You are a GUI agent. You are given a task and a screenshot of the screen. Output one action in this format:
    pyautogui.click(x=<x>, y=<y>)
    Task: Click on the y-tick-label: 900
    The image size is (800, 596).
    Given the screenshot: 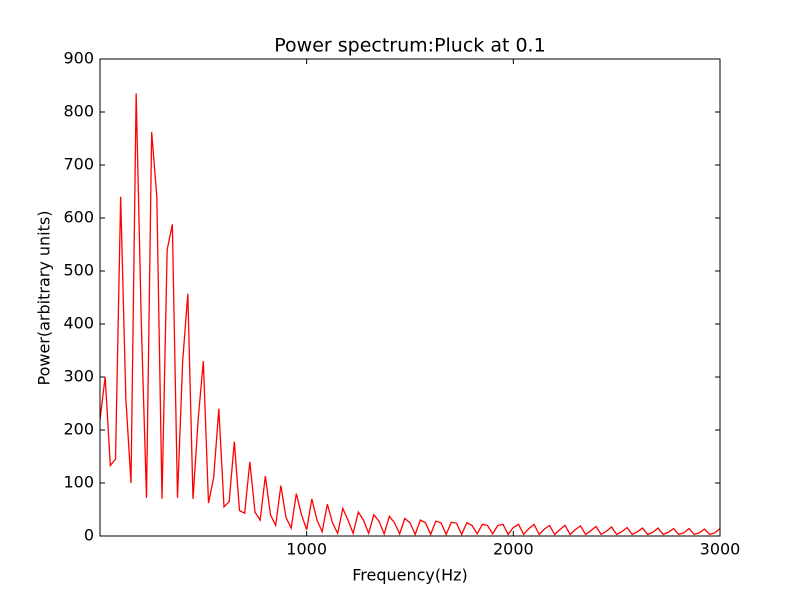 What is the action you would take?
    pyautogui.click(x=78, y=58)
    